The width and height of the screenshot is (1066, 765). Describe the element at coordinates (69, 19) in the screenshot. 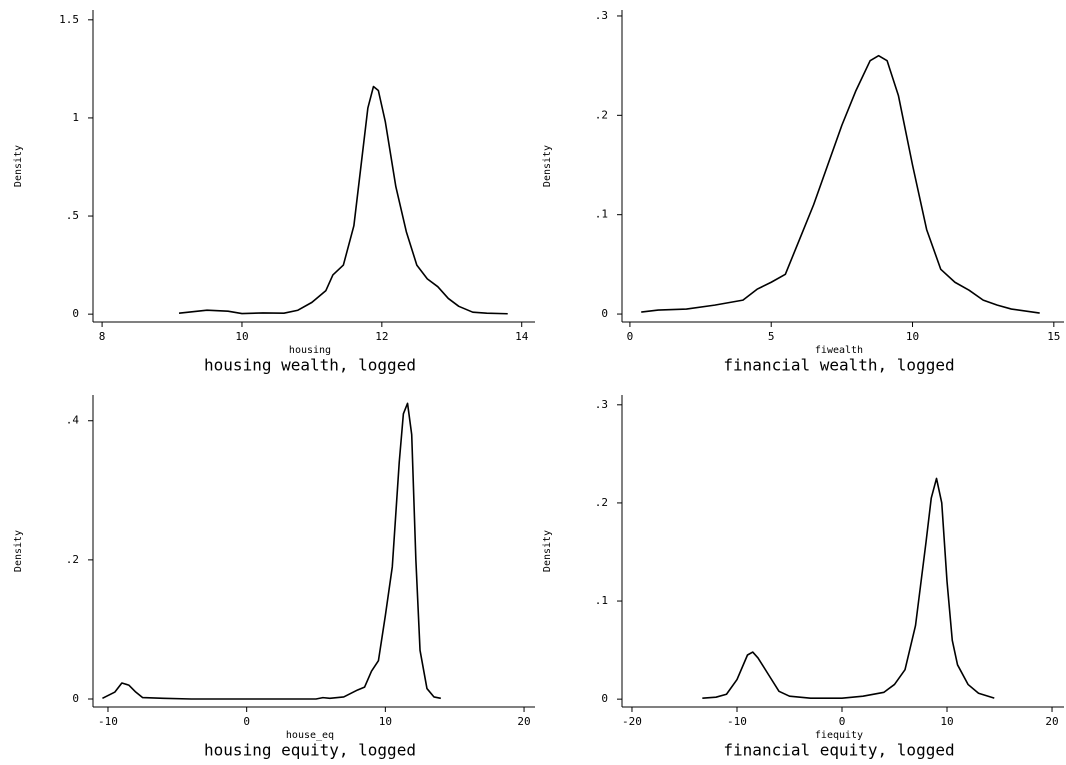

I see `y-tick-label: 1.5` at that location.